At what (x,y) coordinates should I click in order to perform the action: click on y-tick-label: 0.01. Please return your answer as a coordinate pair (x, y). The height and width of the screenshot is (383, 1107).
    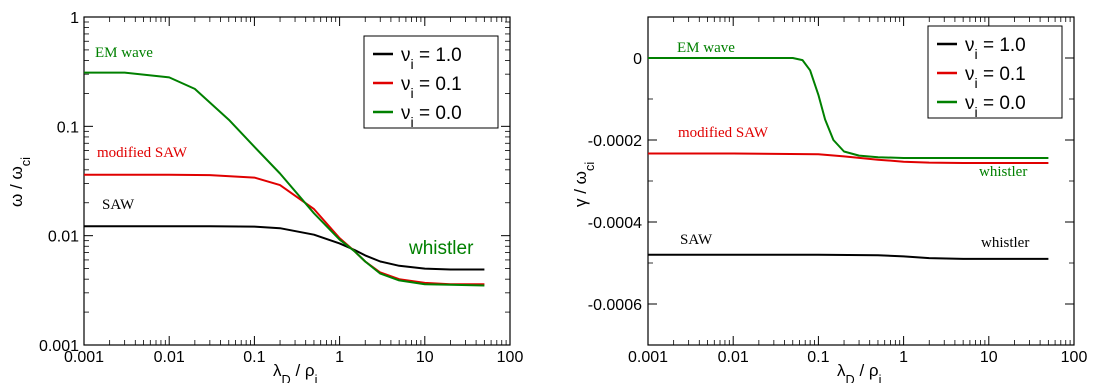
    Looking at the image, I should click on (63, 237).